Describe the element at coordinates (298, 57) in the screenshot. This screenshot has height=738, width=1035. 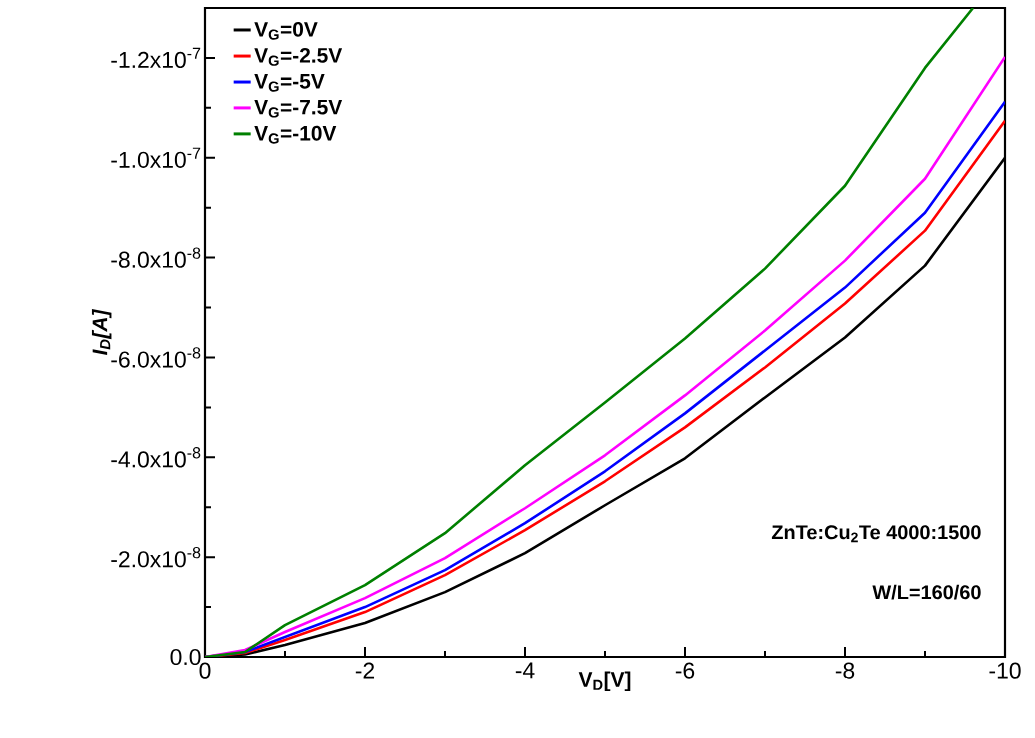
I see `legend-label: V$_{G}$=-2.5V` at that location.